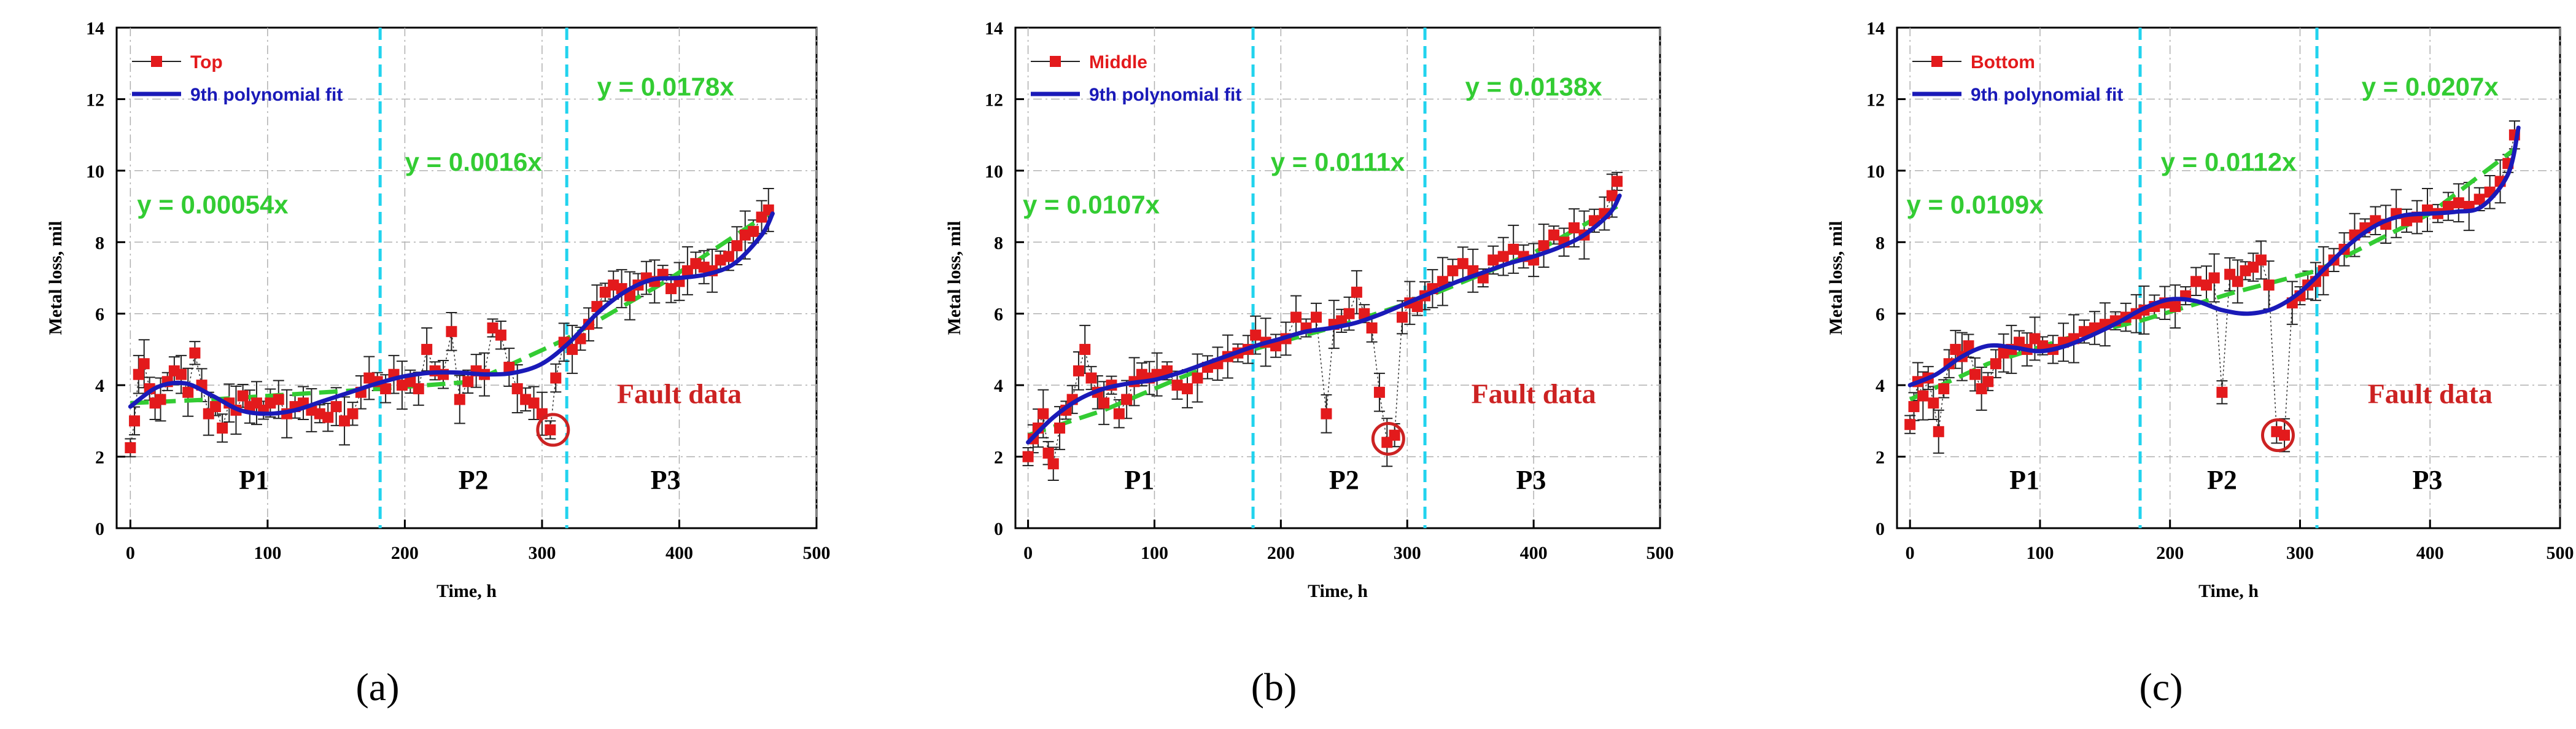 Image resolution: width=2576 pixels, height=729 pixels. What do you see at coordinates (994, 28) in the screenshot?
I see `y-tick-label: 14` at bounding box center [994, 28].